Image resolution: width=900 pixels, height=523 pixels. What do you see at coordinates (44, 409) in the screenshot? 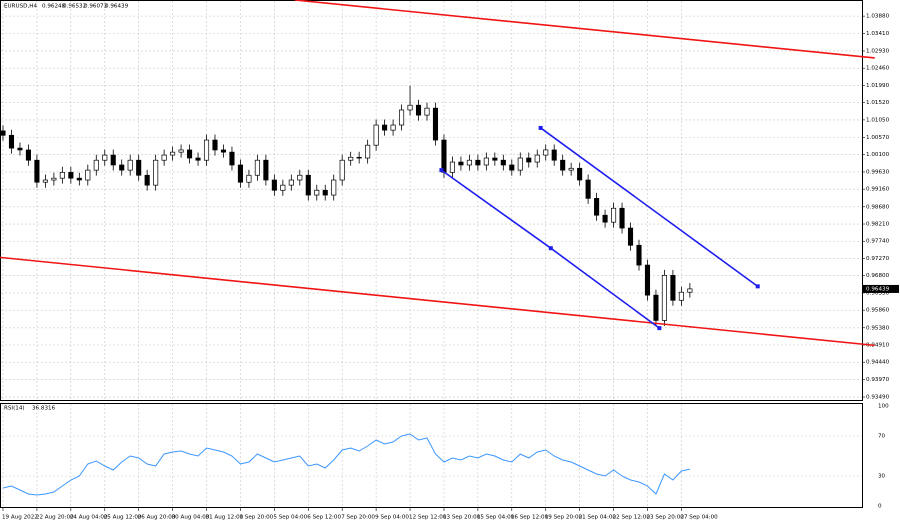
I see `rsi-value: 36.8316` at bounding box center [44, 409].